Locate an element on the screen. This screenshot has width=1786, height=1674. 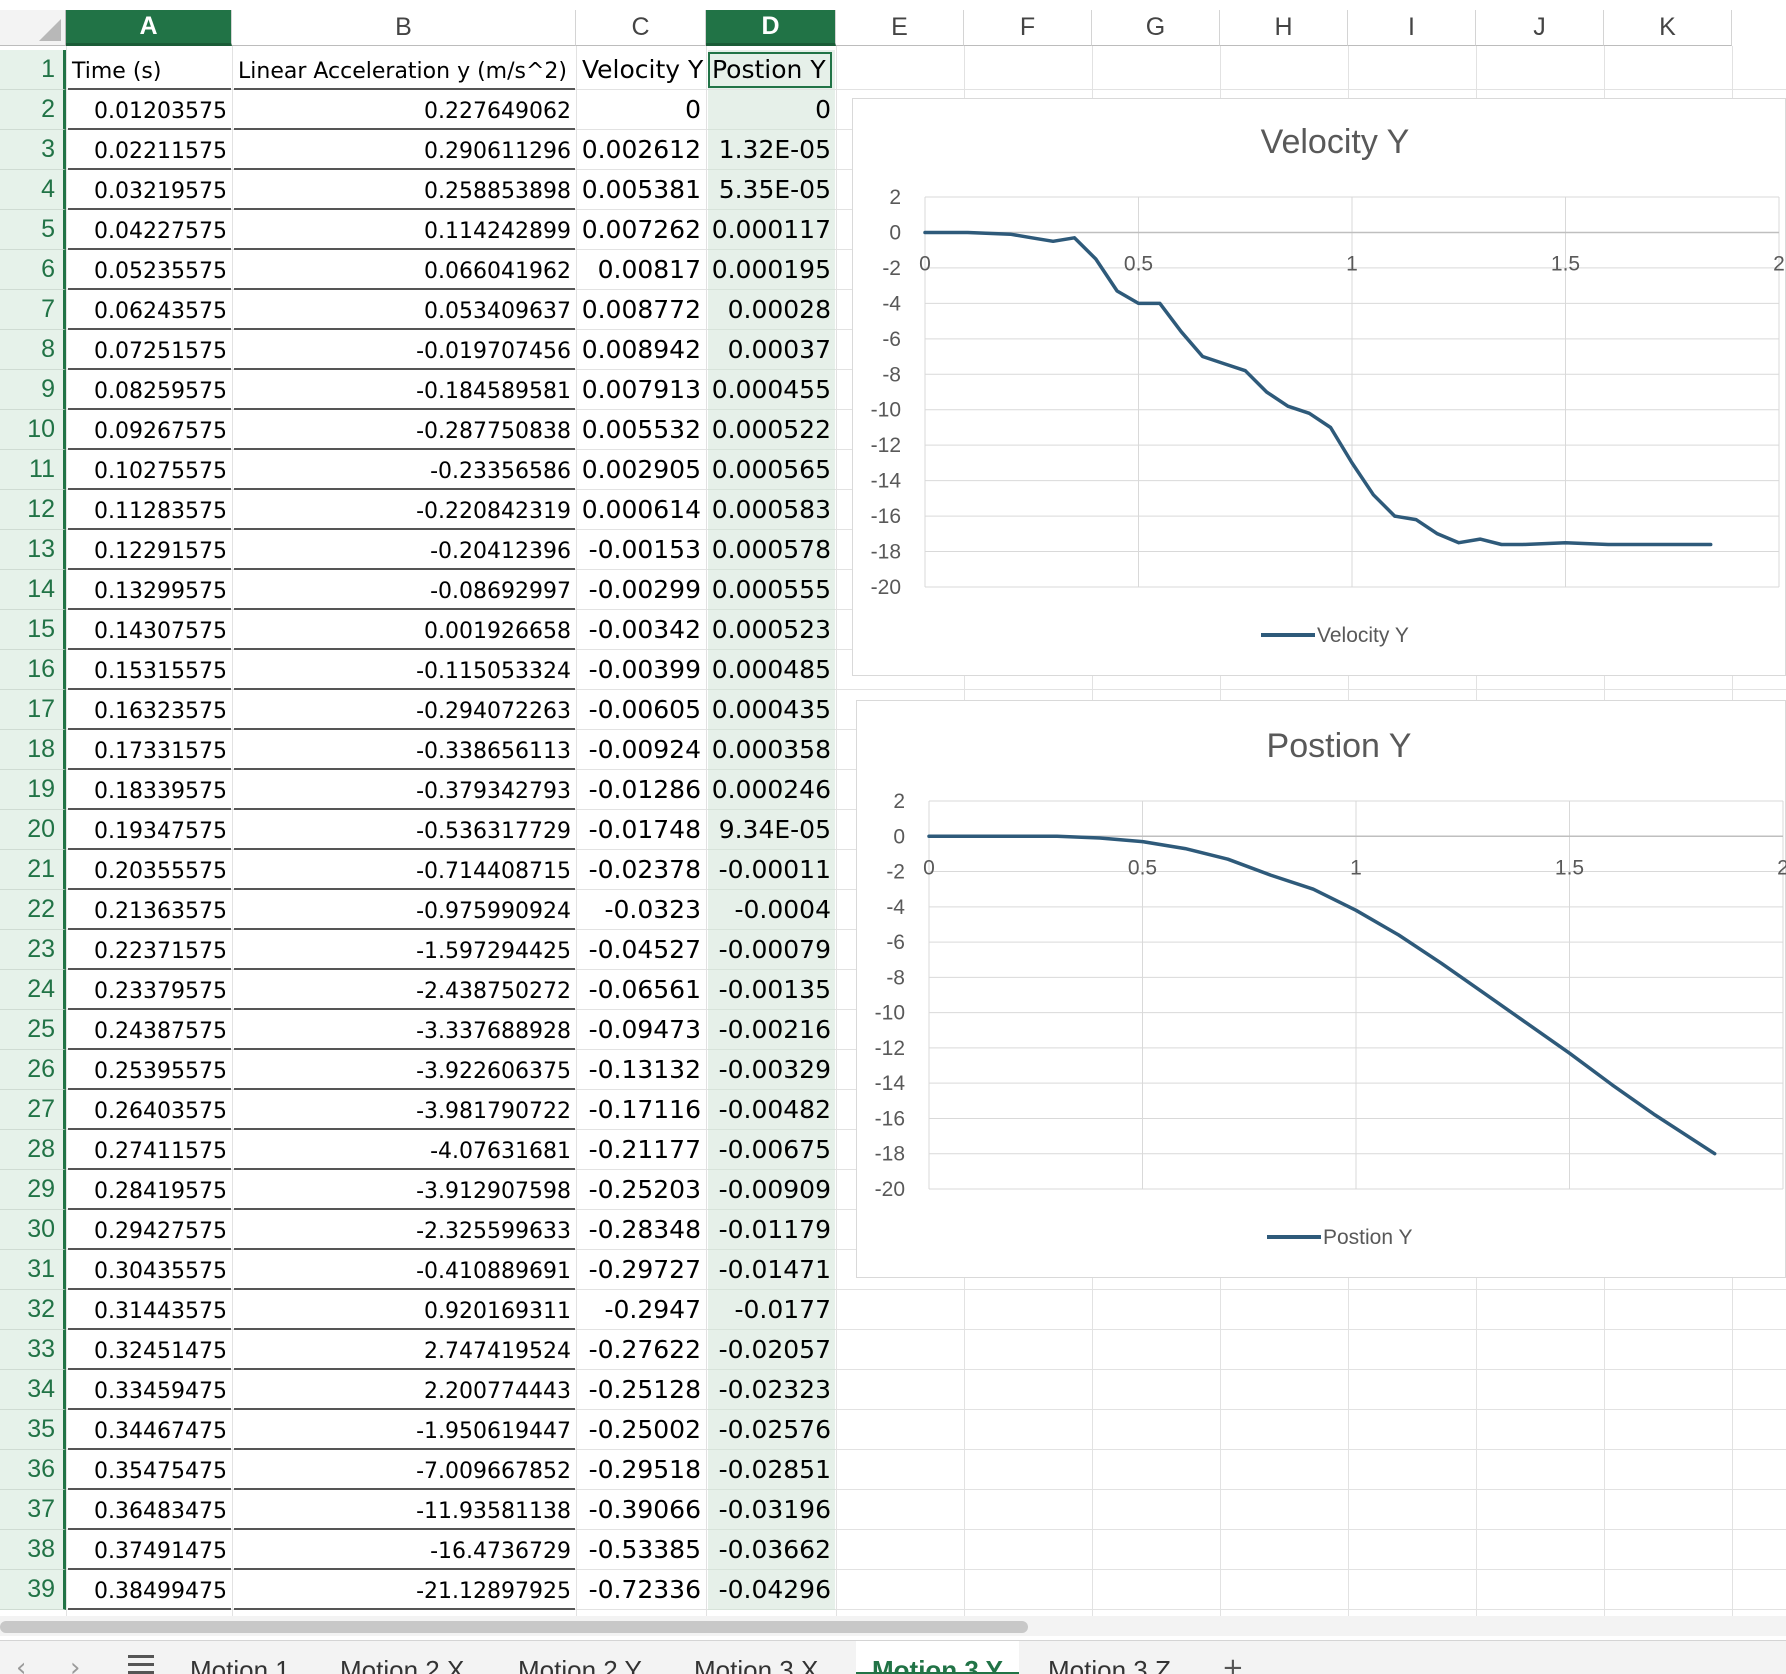
cell-velocity: -0.29518 is located at coordinates (641, 1470).